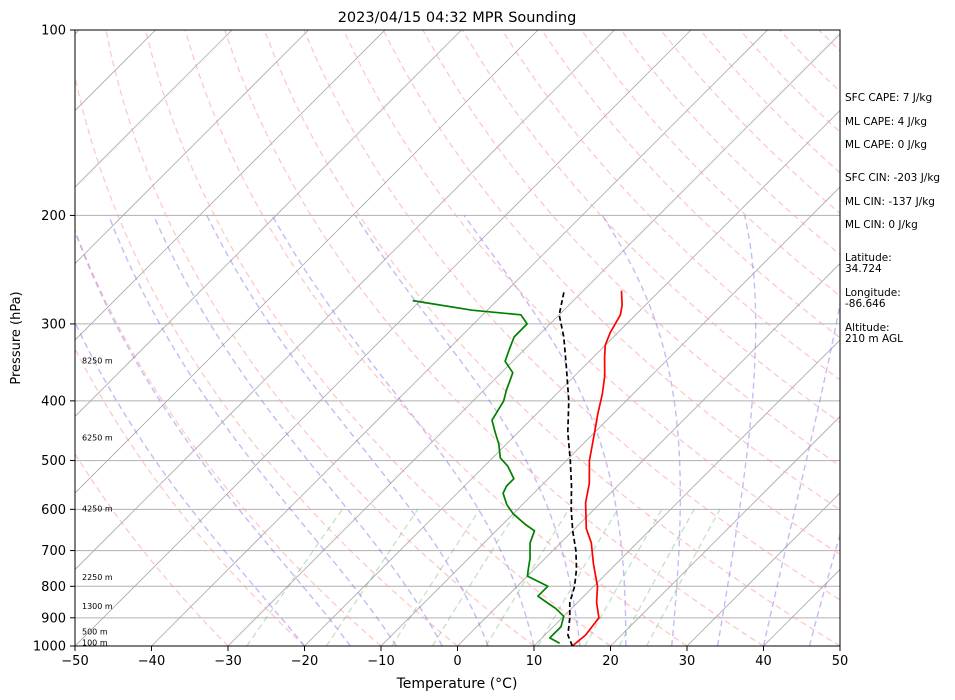 This screenshot has width=955, height=700. I want to click on y-tick-label: 800, so click(53, 587).